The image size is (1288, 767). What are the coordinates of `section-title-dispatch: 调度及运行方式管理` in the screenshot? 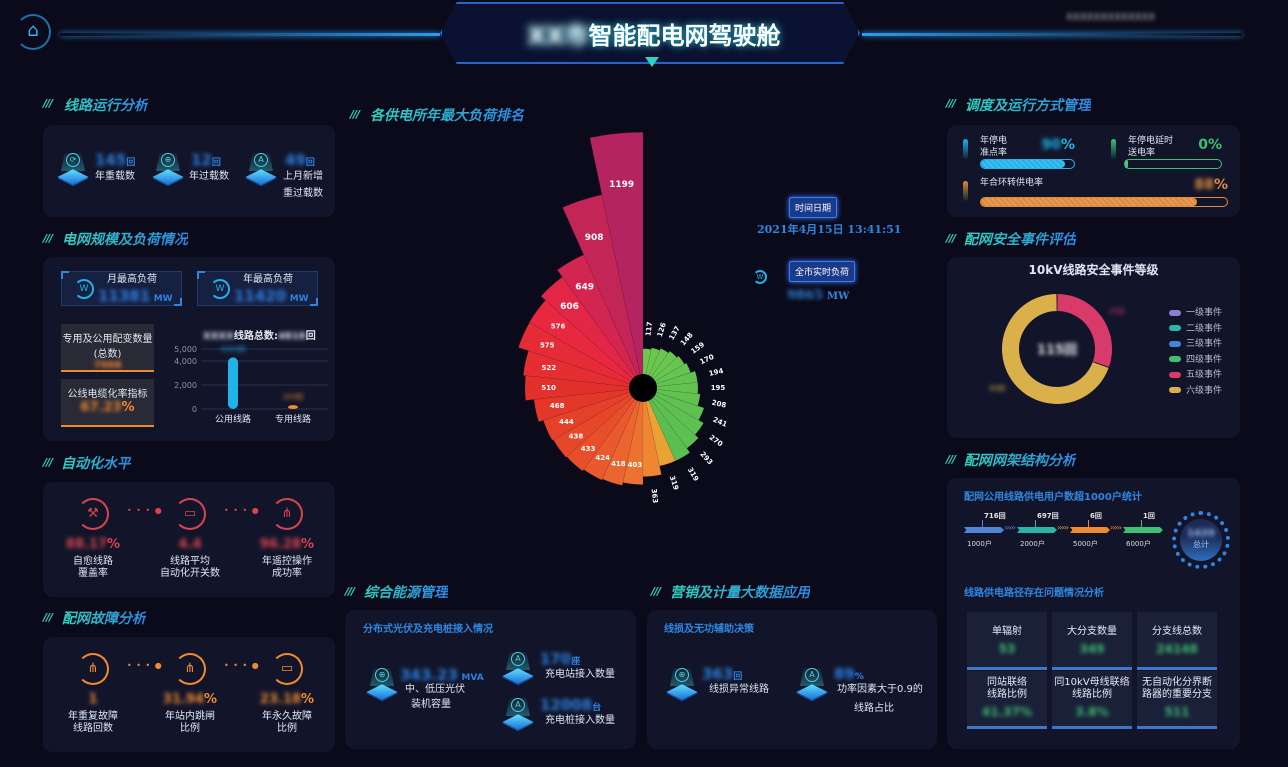 It's located at (1028, 105).